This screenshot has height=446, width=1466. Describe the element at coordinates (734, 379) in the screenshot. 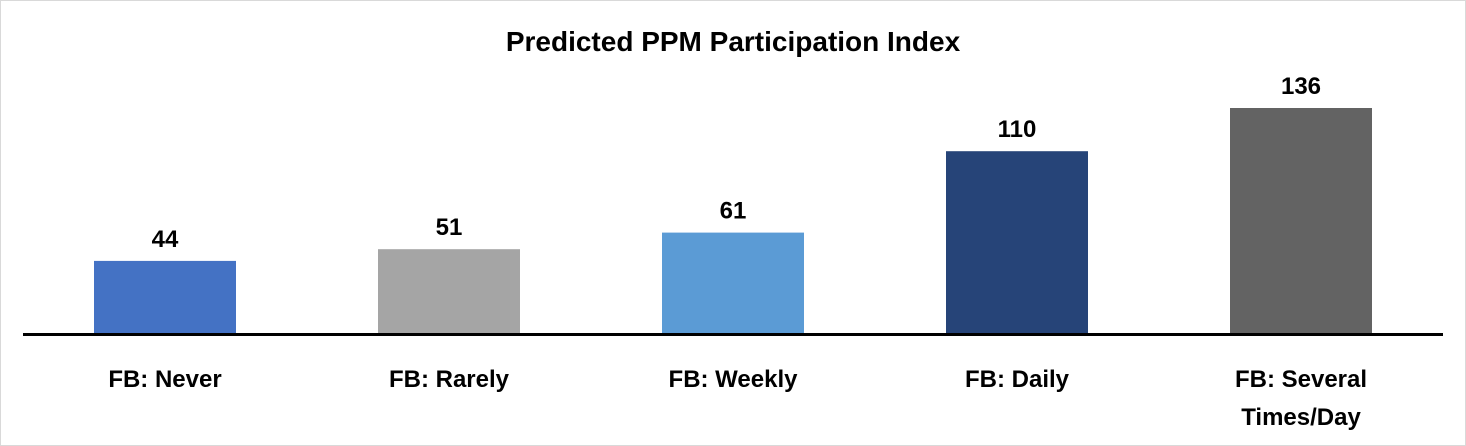

I see `x-tick-label: FB: Weekly` at that location.